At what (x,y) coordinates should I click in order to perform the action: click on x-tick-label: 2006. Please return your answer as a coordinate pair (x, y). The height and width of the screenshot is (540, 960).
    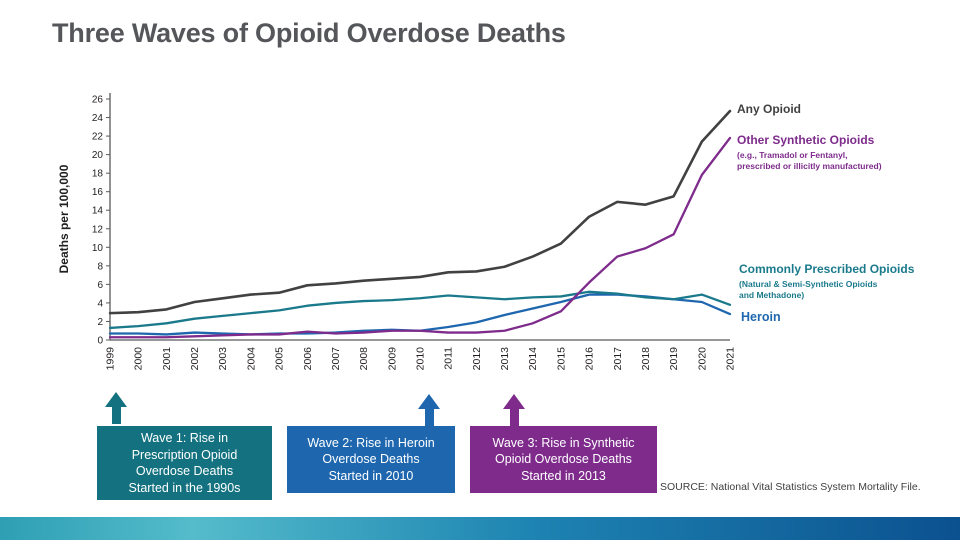
    Looking at the image, I should click on (308, 359).